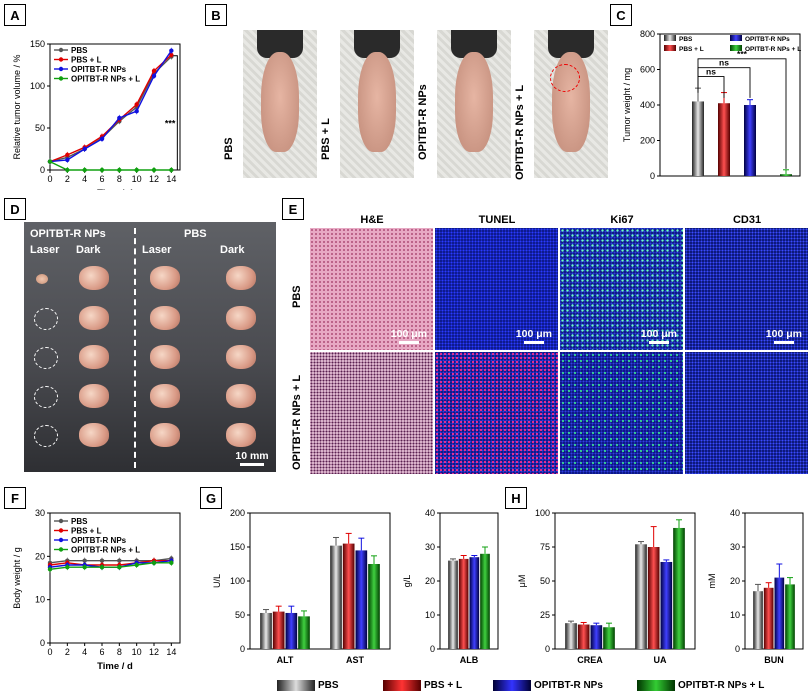 This screenshot has width=811, height=697. Describe the element at coordinates (415, 105) in the screenshot. I see `panel-b-mouse-photos: PBS PBS + L OPITBT-R NPs OPITBT-R NPs + L` at that location.